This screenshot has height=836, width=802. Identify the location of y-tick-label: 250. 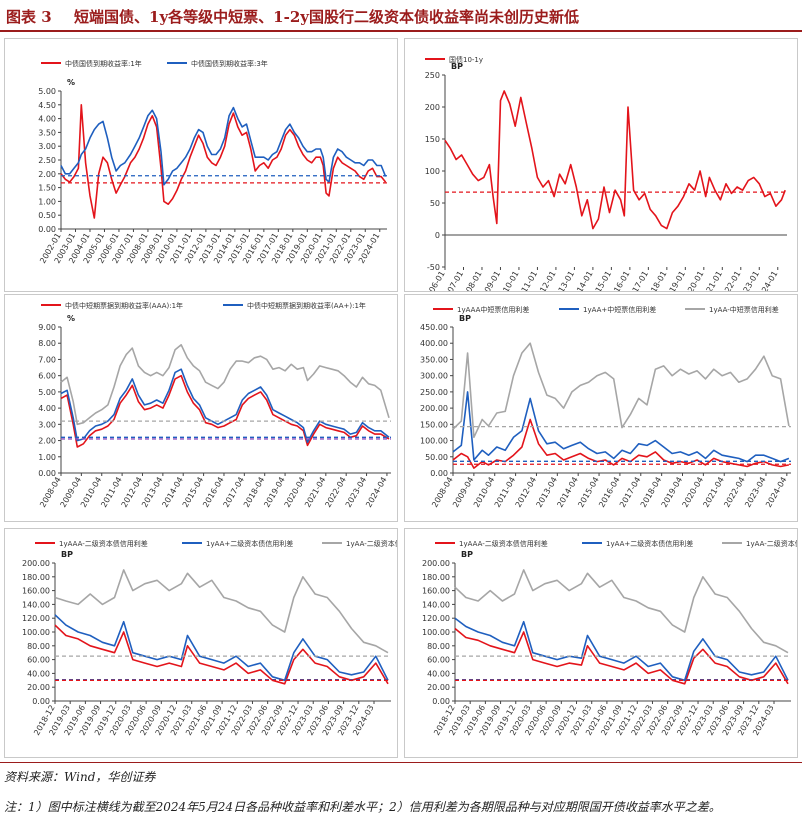
(432, 75).